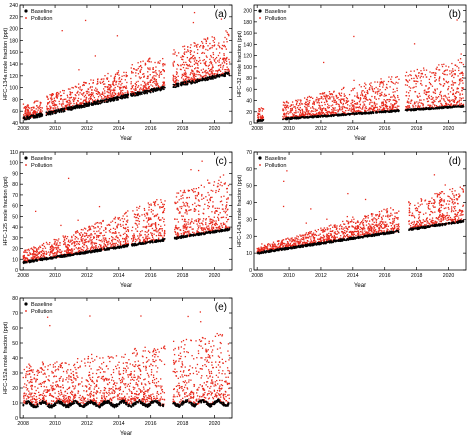 The image size is (474, 445). I want to click on y-tick-label: 240, so click(13, 6).